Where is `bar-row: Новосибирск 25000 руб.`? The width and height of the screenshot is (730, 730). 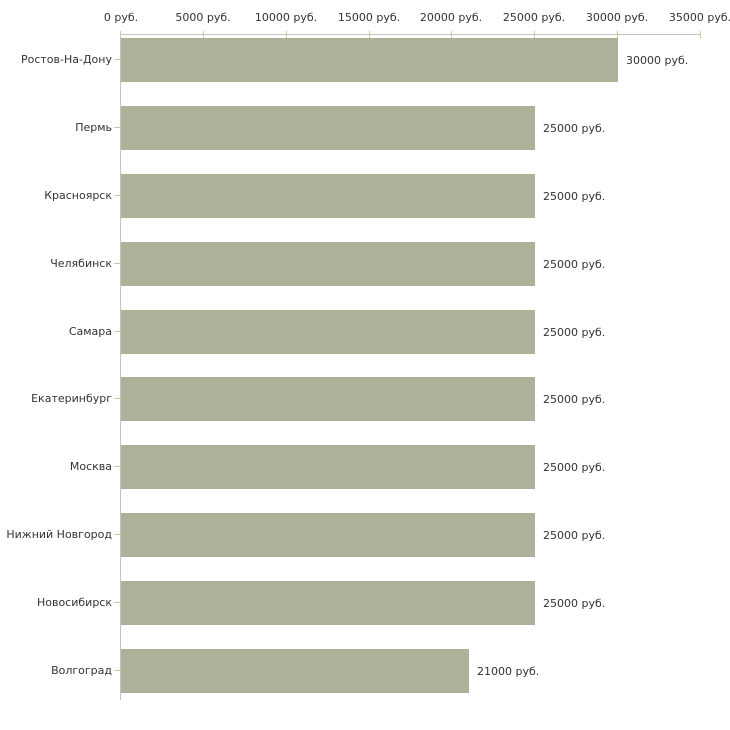
bar-row: Новосибирск 25000 руб. is located at coordinates (365, 603).